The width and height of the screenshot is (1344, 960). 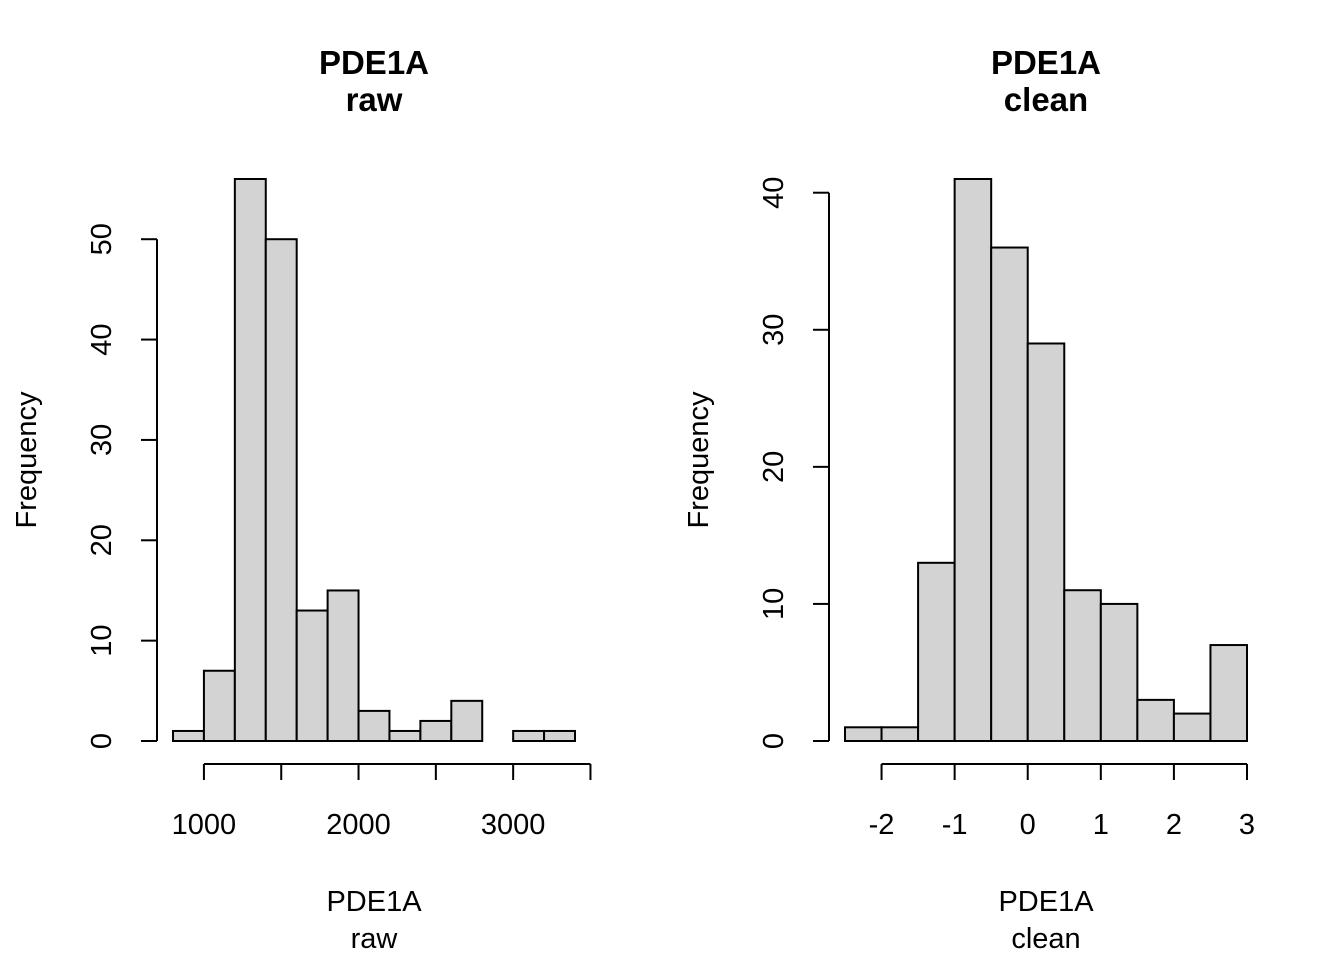 What do you see at coordinates (1046, 62) in the screenshot?
I see `clean-chart-title: PDE1A` at bounding box center [1046, 62].